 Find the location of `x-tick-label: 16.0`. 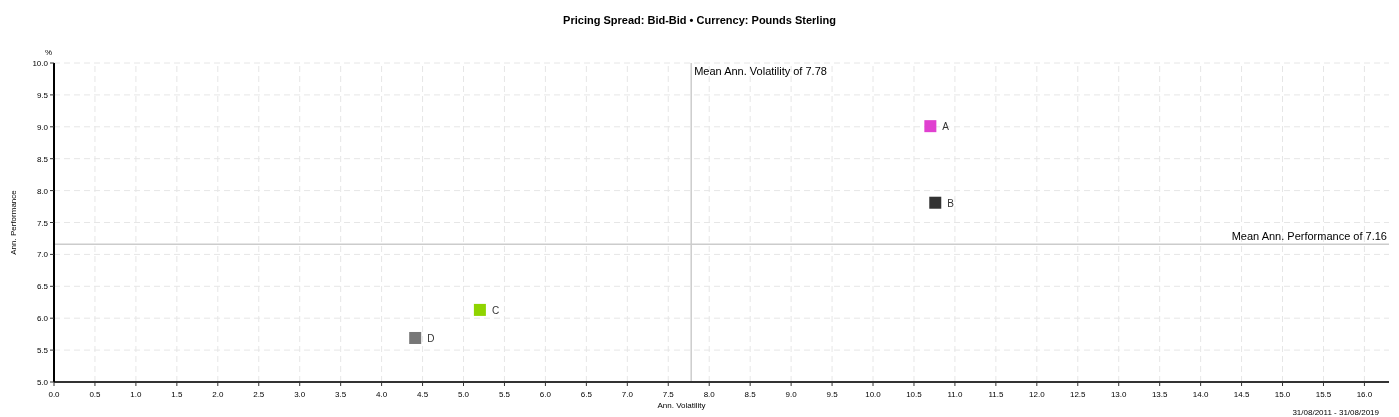

x-tick-label: 16.0 is located at coordinates (1364, 394).